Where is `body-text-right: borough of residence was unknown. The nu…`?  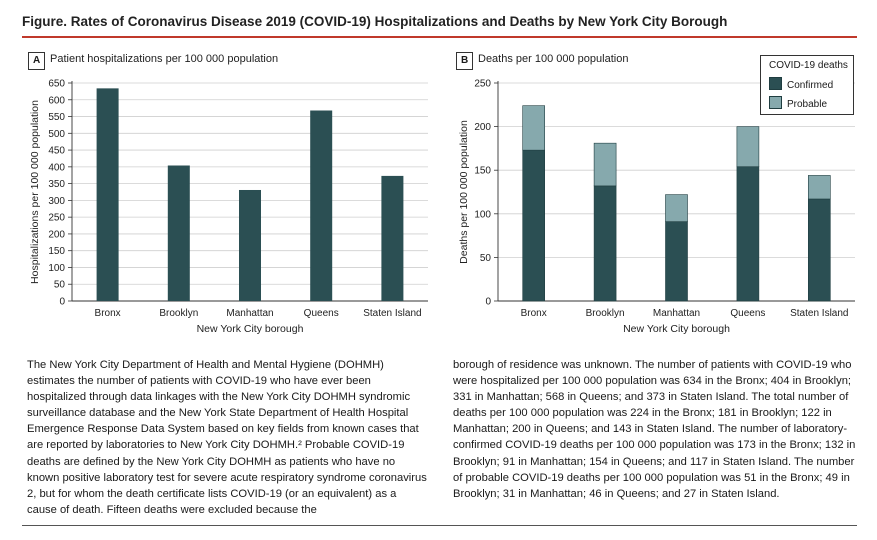
body-text-right: borough of residence was unknown. The nu… is located at coordinates (655, 429).